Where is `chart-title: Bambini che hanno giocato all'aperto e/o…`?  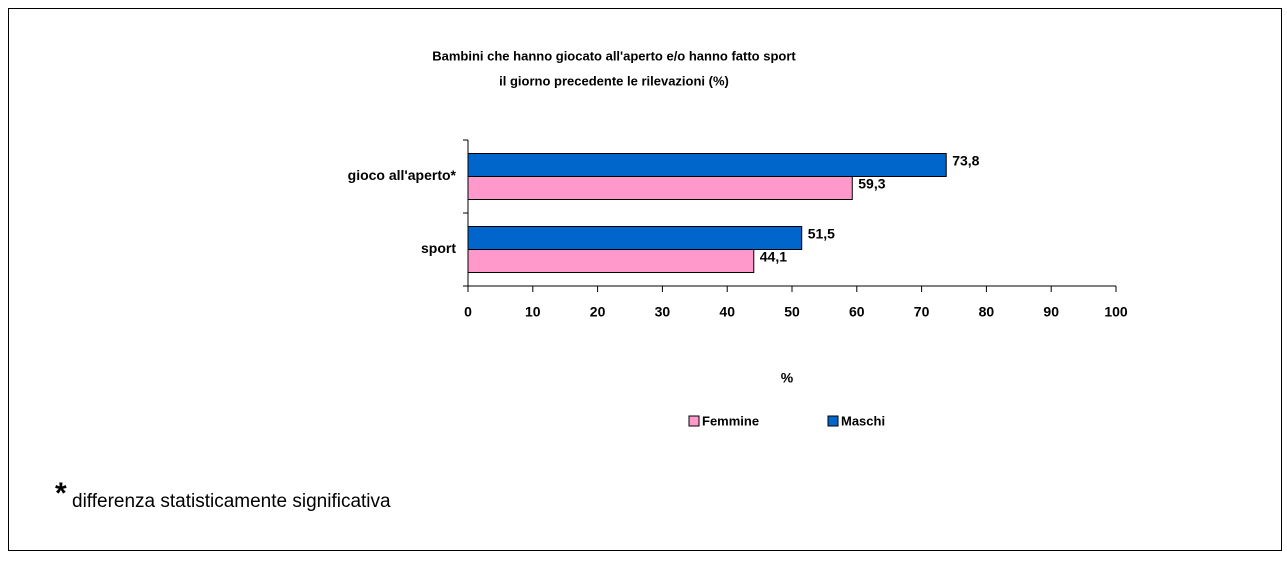 chart-title: Bambini che hanno giocato all'aperto e/o… is located at coordinates (614, 55).